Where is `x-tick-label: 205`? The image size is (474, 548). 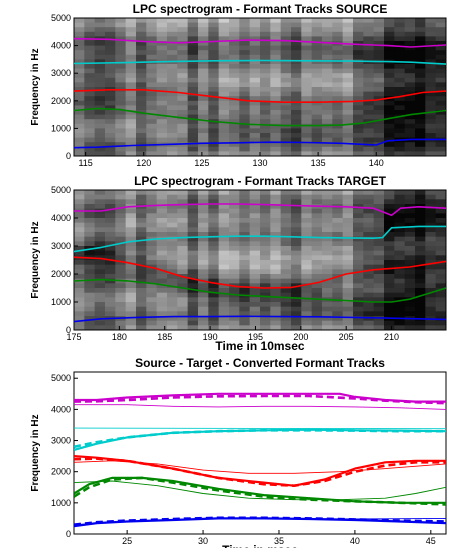
x-tick-label: 205 is located at coordinates (346, 337).